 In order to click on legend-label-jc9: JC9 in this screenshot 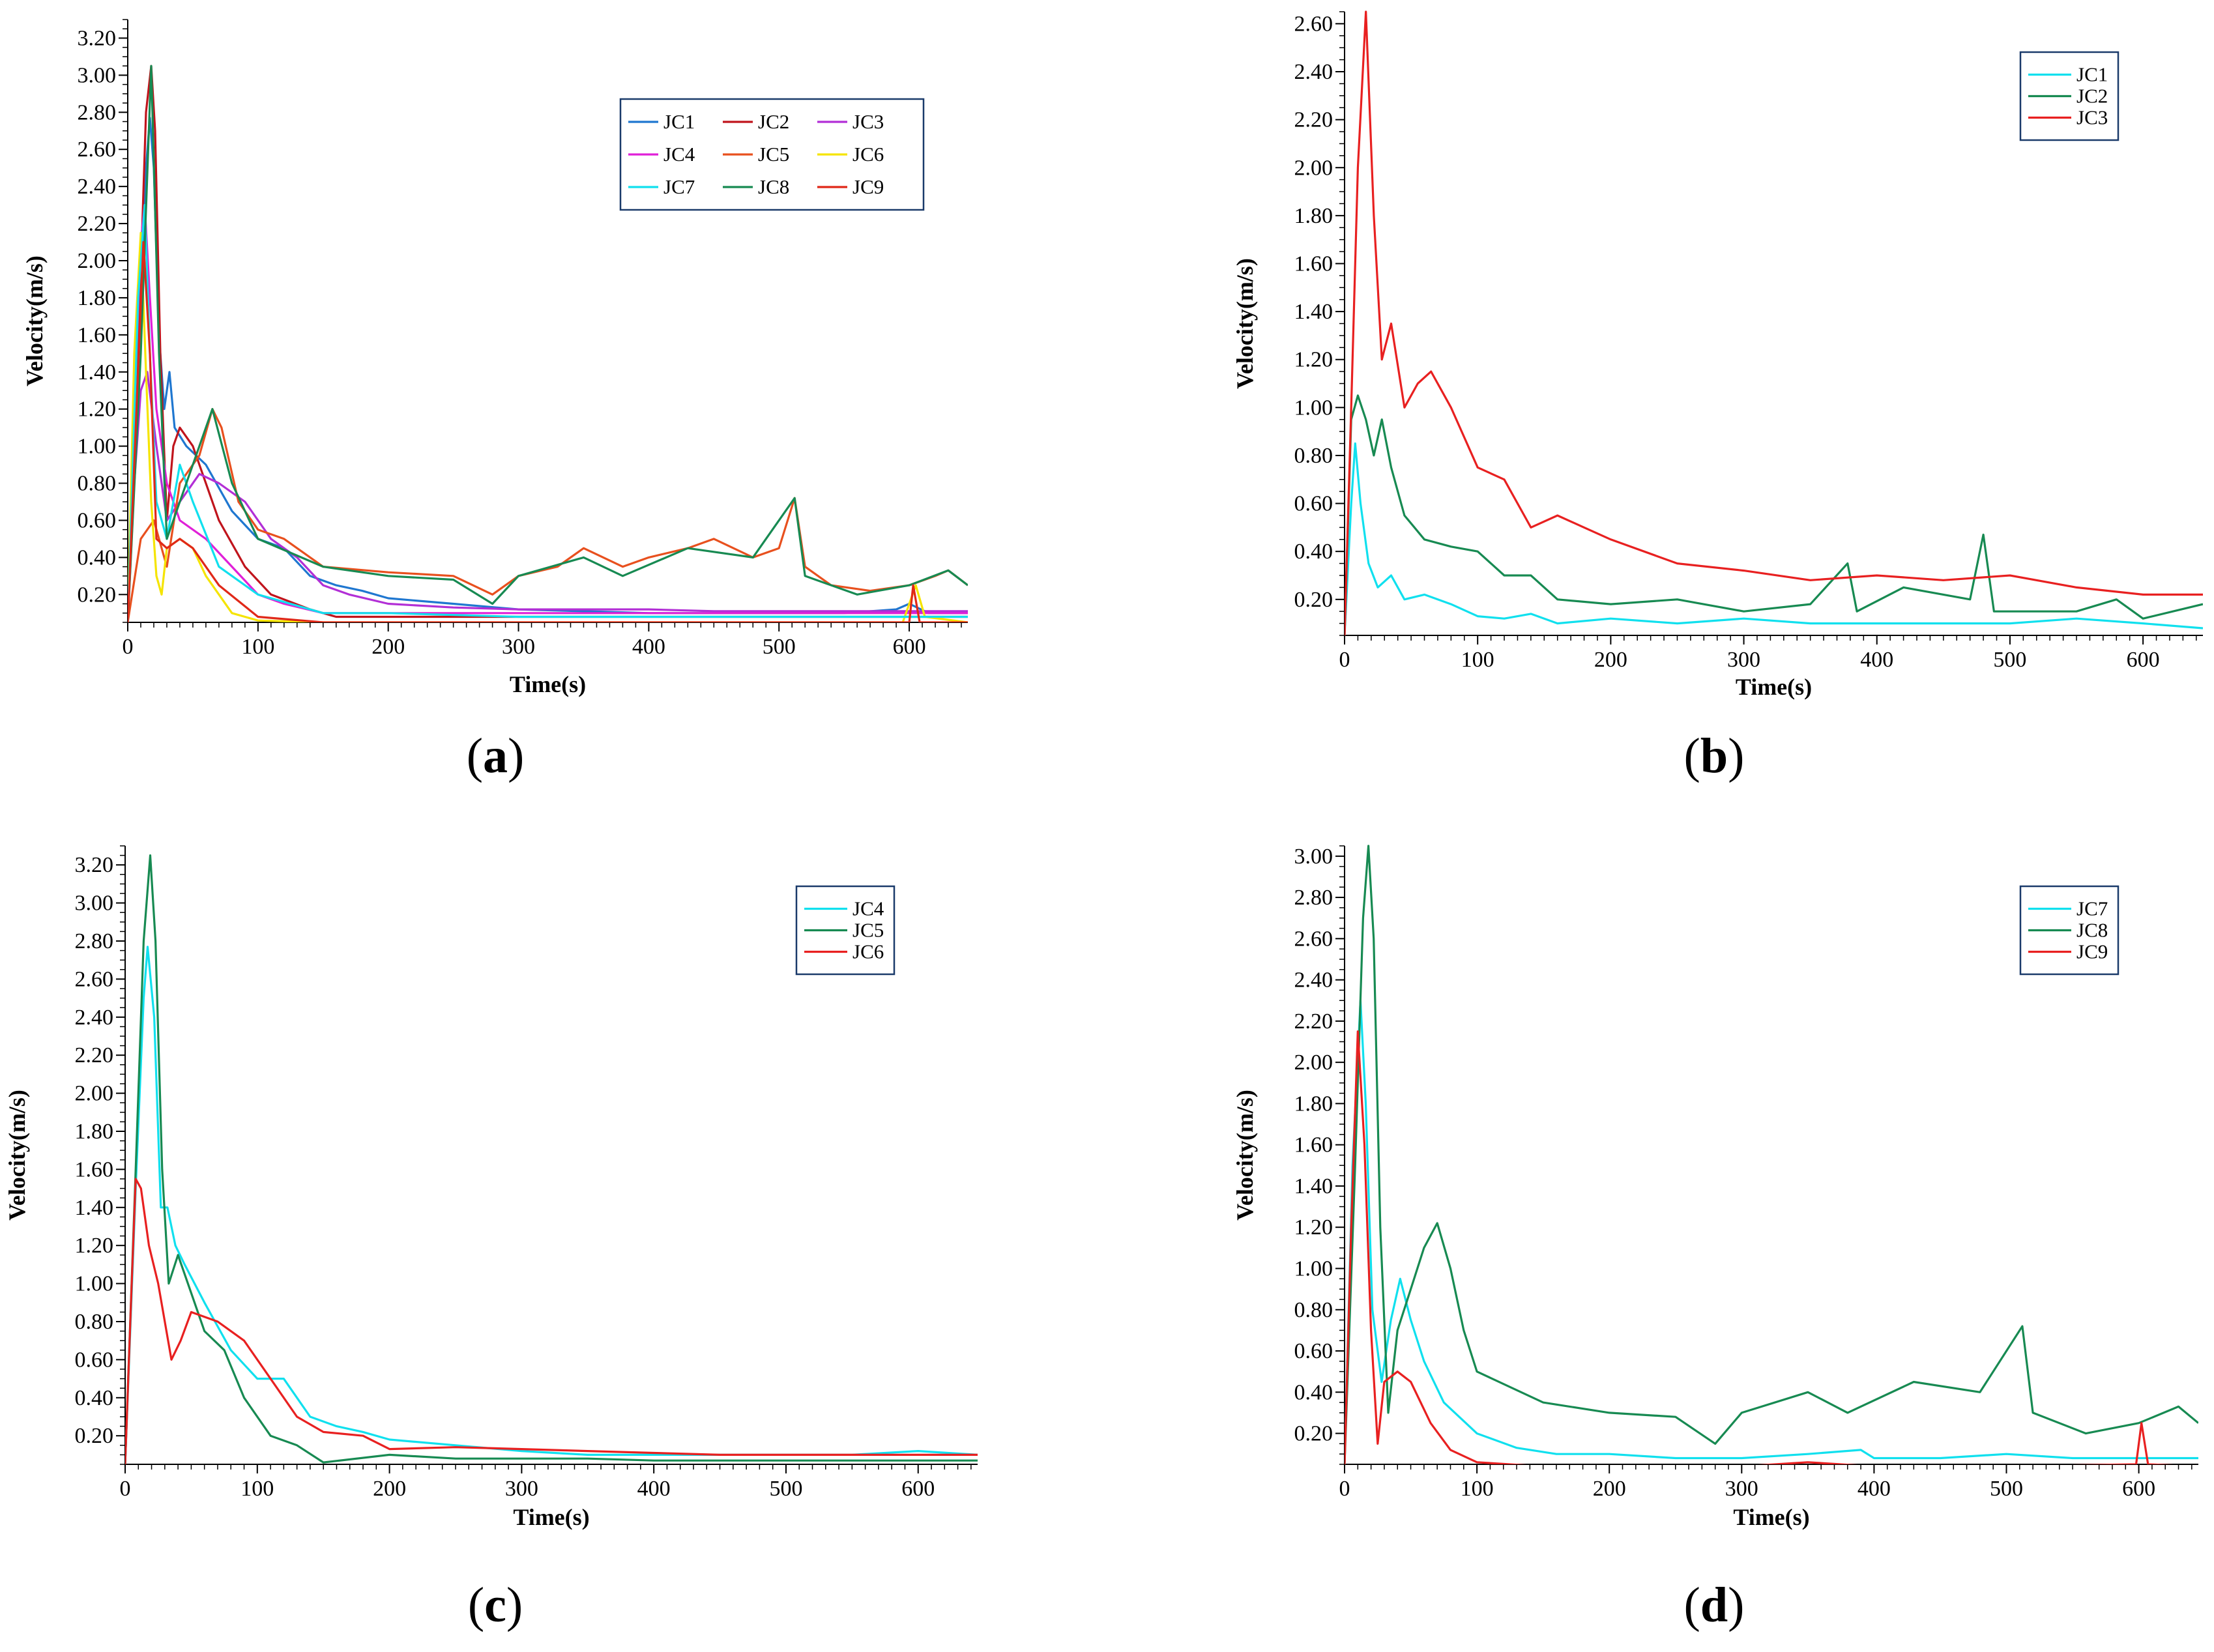, I will do `click(868, 186)`.